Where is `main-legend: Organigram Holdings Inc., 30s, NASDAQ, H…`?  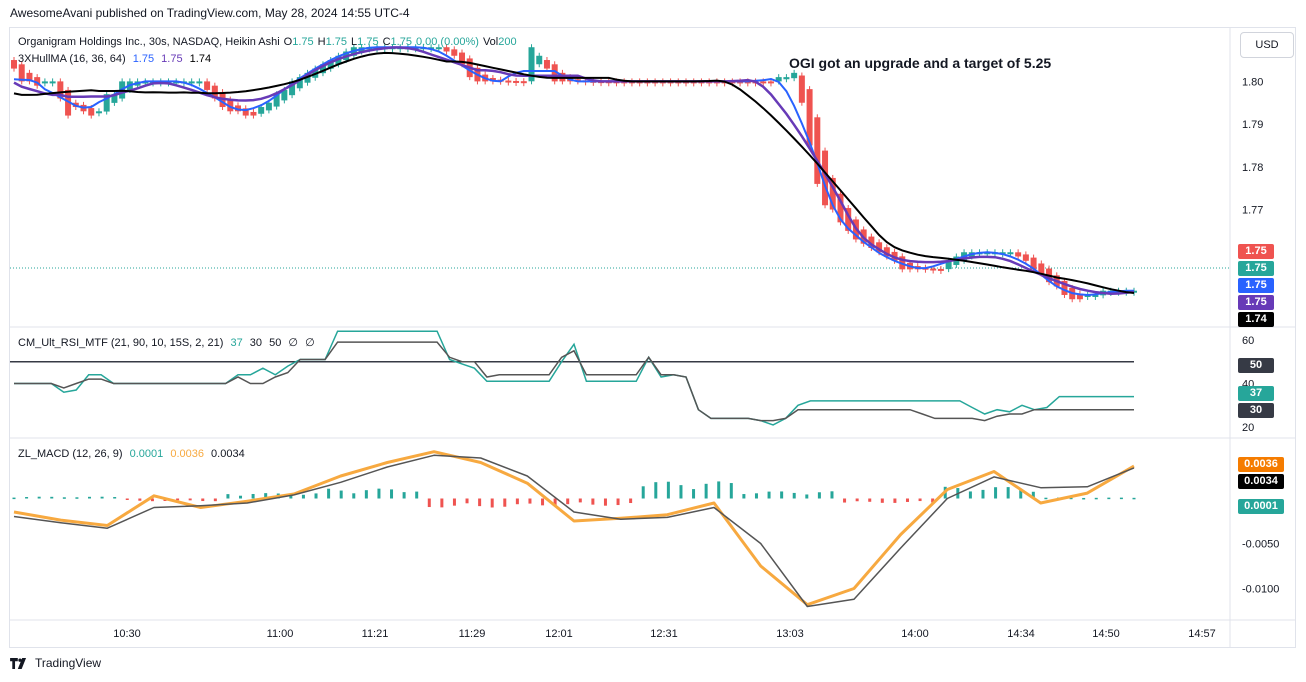 main-legend: Organigram Holdings Inc., 30s, NASDAQ, H… is located at coordinates (269, 42).